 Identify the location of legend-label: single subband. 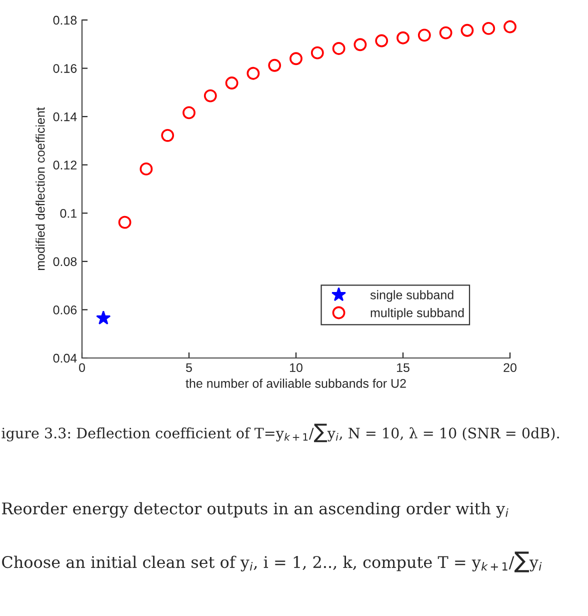
(412, 296).